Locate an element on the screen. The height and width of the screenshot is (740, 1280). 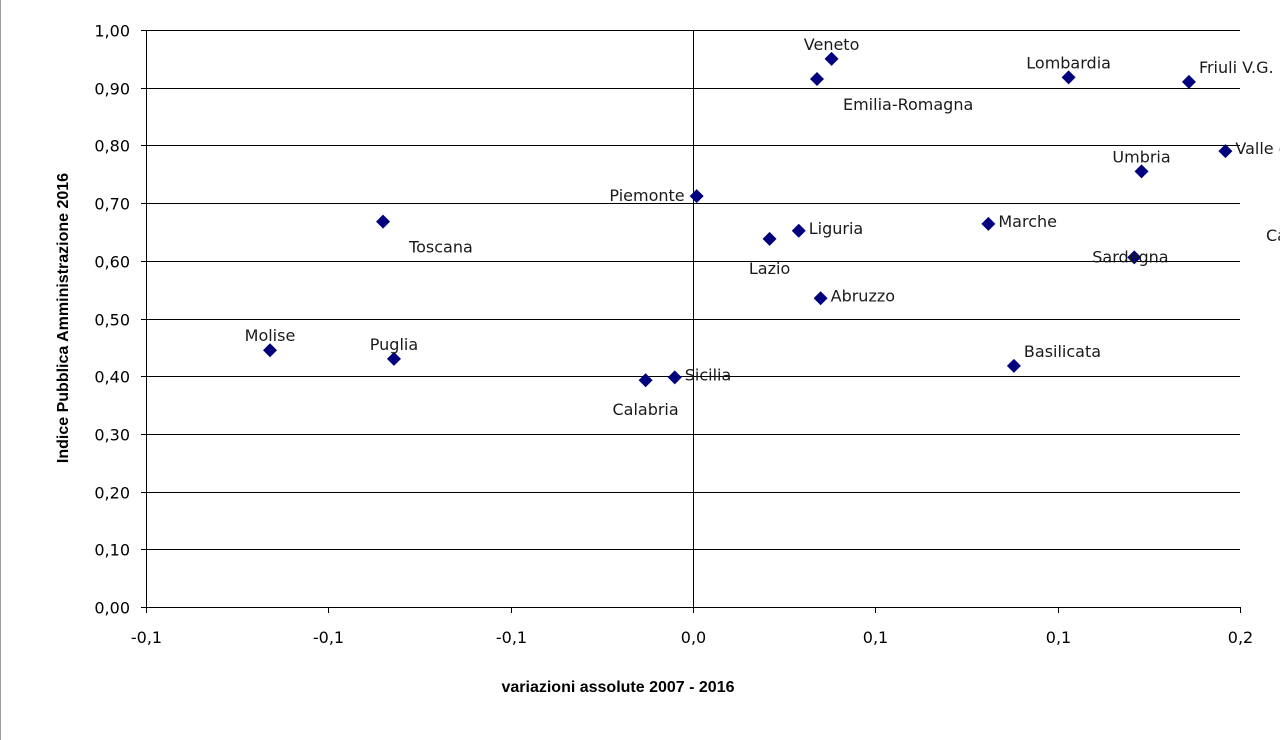
x-tick-label: 0,0 is located at coordinates (693, 637).